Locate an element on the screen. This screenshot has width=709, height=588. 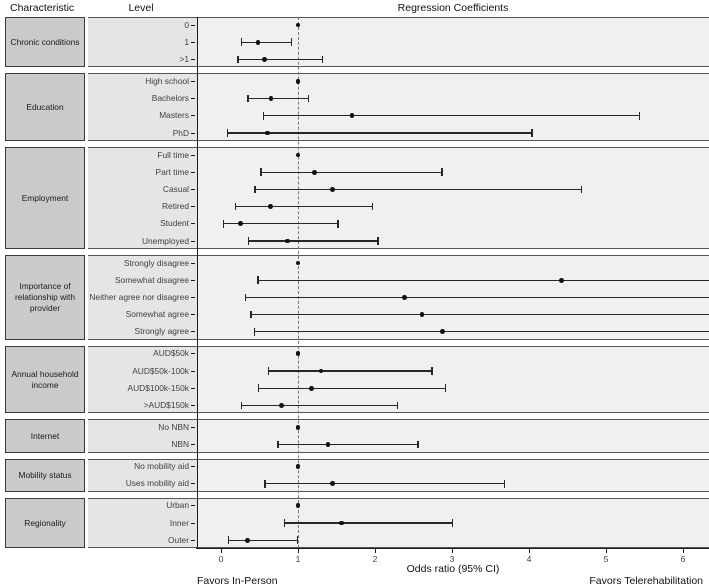
axis-line is located at coordinates (452, 549).